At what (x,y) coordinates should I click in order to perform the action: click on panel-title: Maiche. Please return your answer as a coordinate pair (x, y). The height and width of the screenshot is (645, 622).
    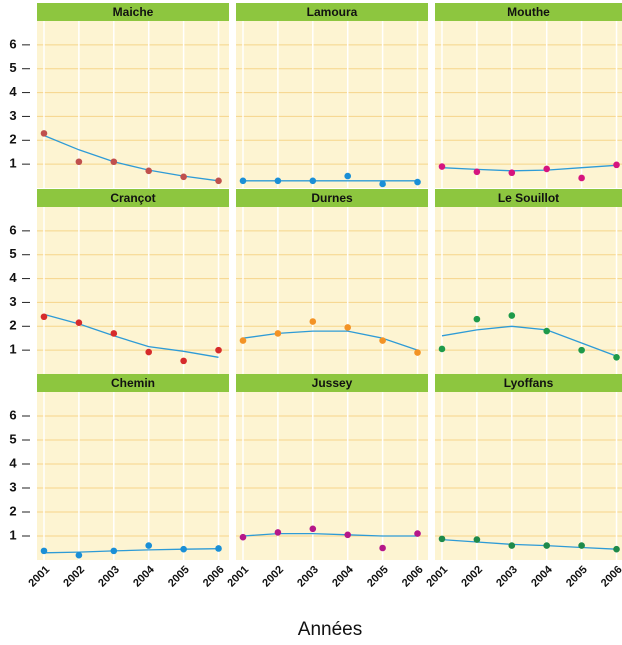
    Looking at the image, I should click on (133, 12).